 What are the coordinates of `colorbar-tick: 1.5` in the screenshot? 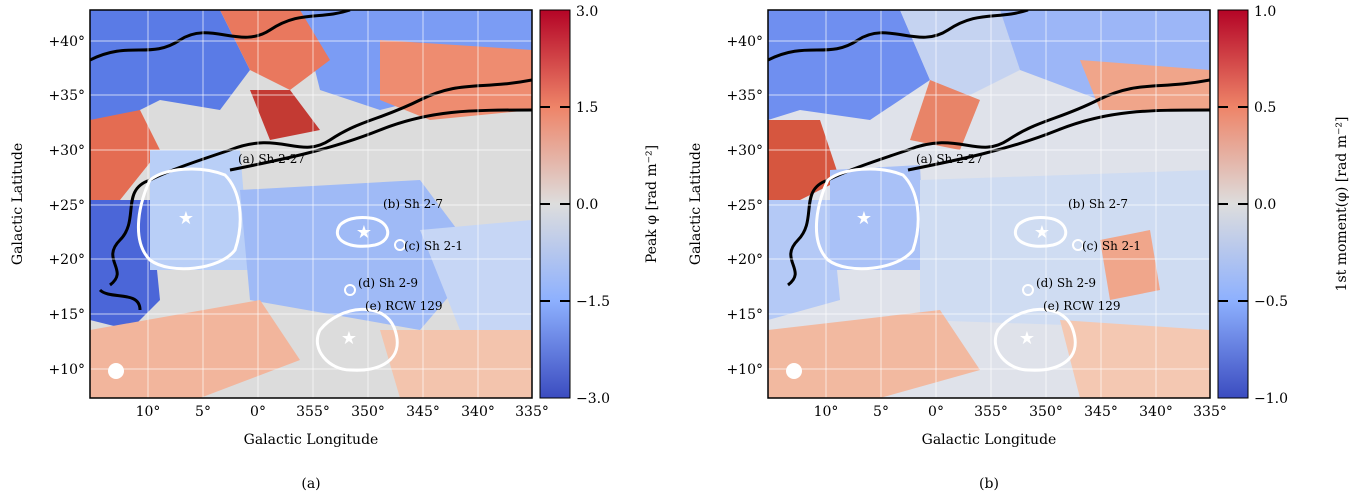 It's located at (587, 108).